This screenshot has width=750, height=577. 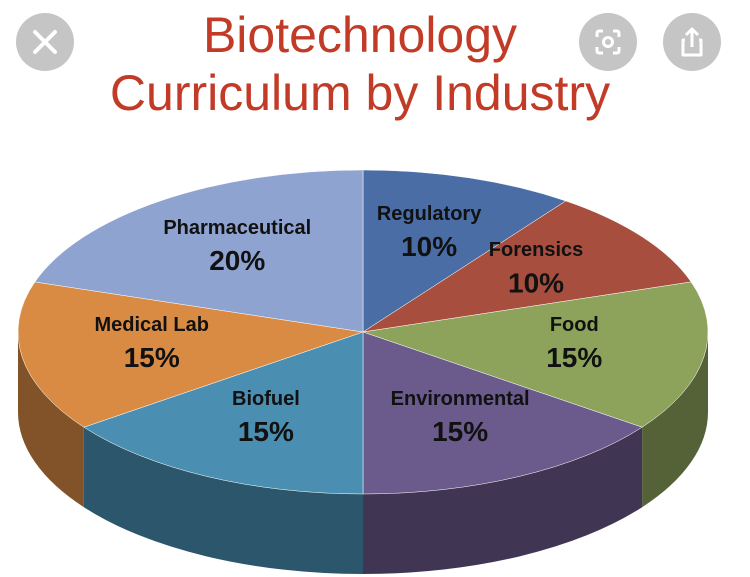 I want to click on slice-label: Food, so click(x=574, y=325).